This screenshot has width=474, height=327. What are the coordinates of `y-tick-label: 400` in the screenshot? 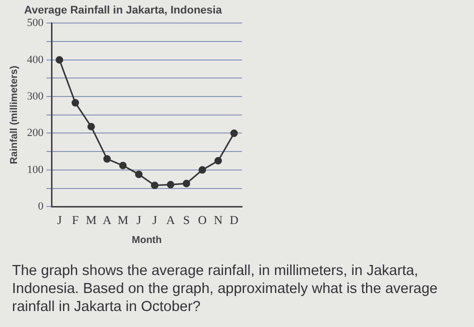 It's located at (35, 60).